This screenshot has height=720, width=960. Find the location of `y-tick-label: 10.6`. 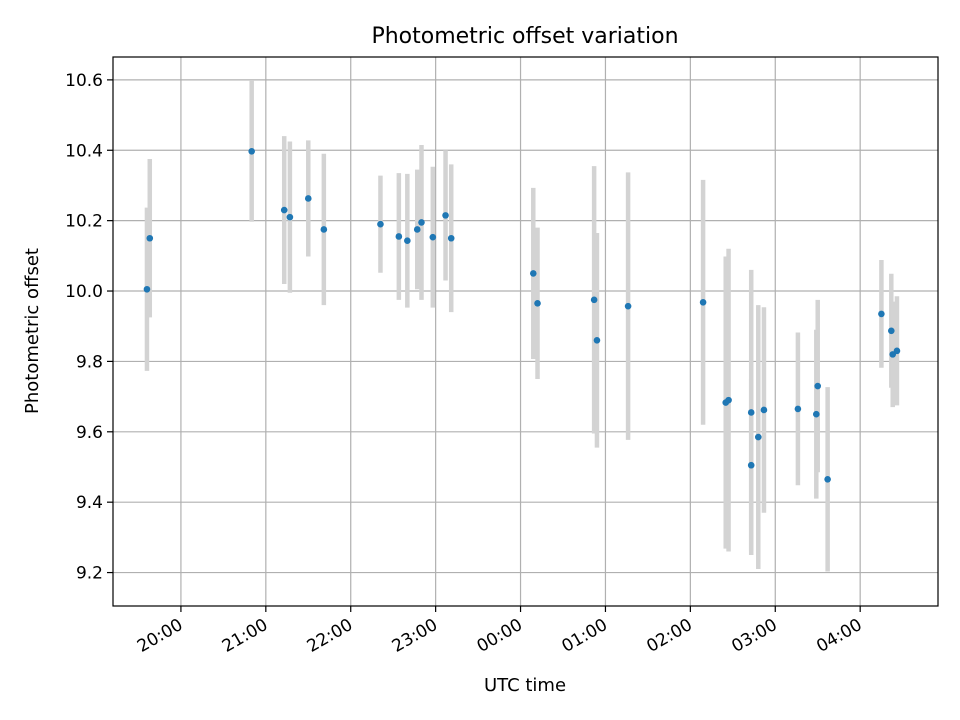

y-tick-label: 10.6 is located at coordinates (84, 81).